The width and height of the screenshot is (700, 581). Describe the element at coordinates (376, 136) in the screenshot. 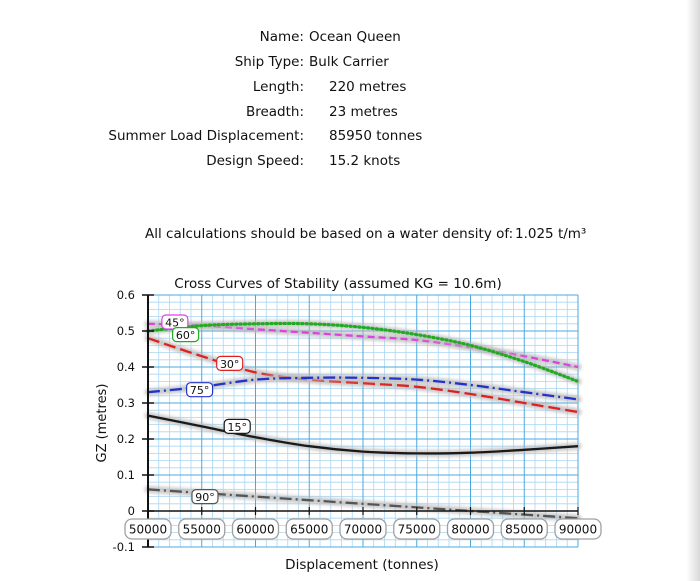

I see `ship-info-value: 85950 tonnes` at that location.